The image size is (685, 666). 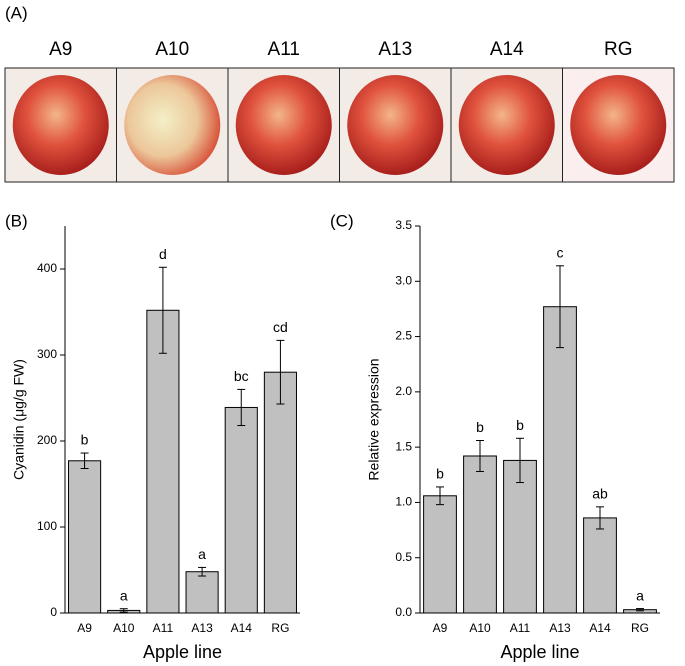 I want to click on y-tick-label: 3.5, so click(x=403, y=225).